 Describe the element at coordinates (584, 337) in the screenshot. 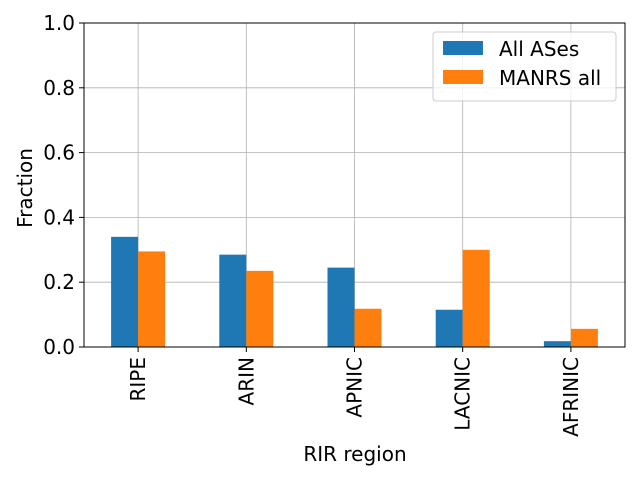

I see `bar-manrs-all-afrinic` at that location.